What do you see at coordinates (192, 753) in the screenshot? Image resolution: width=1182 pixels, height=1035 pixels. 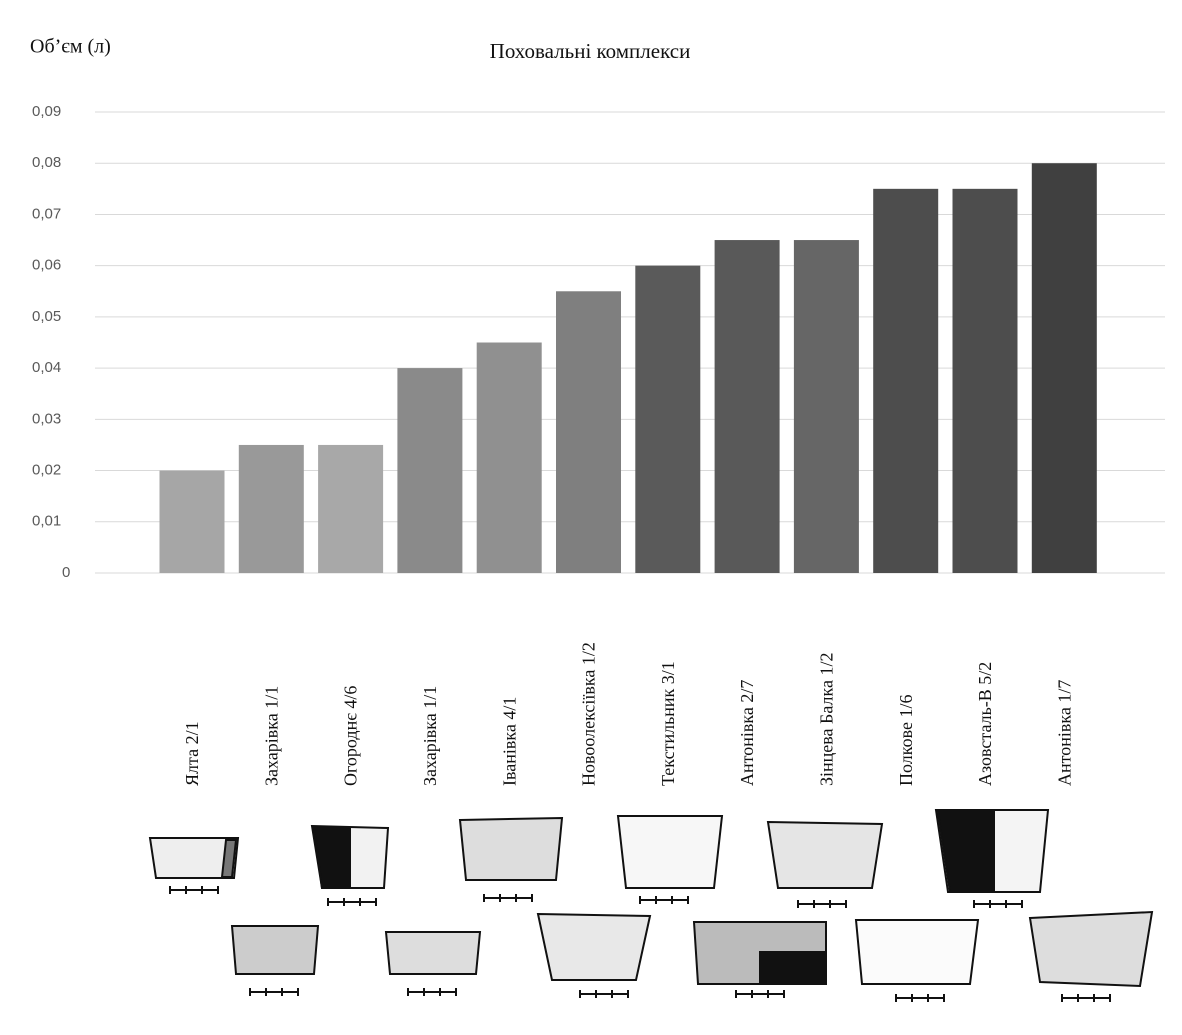 I see `x-tick-label: Ялта 2/1` at bounding box center [192, 753].